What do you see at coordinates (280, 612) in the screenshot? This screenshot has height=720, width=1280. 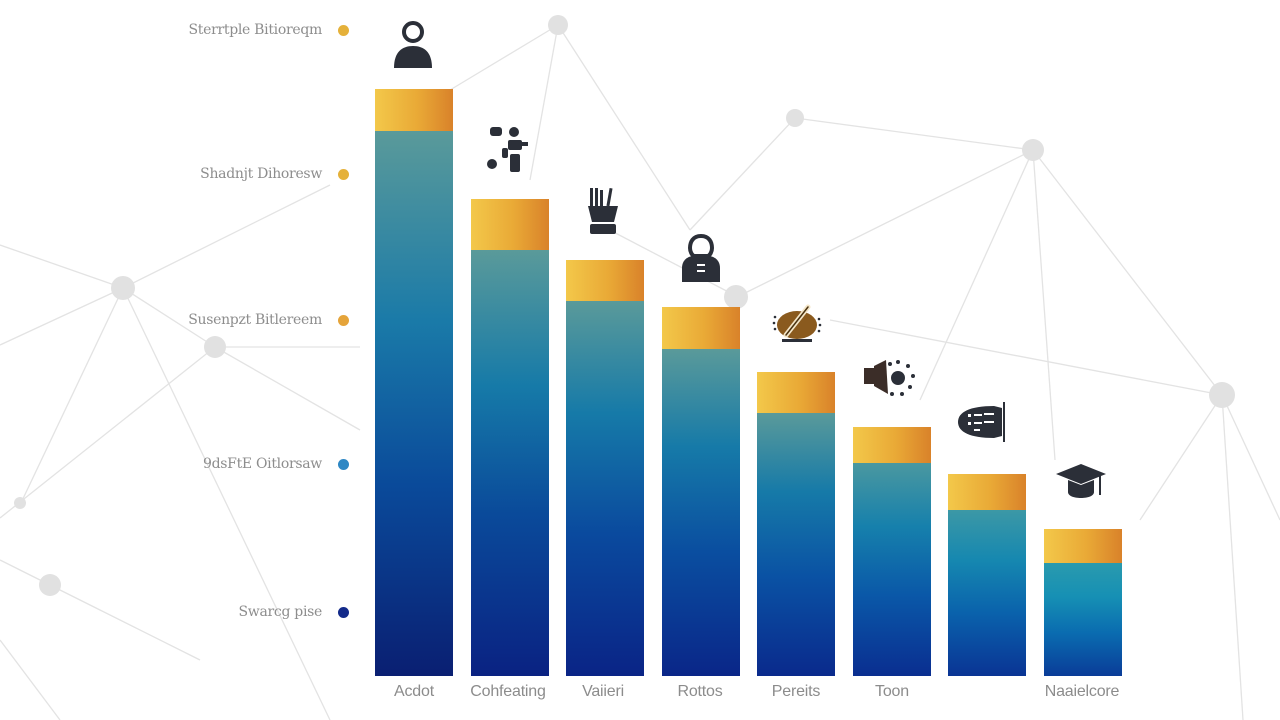 I see `legend-label: Swarcg pise` at bounding box center [280, 612].